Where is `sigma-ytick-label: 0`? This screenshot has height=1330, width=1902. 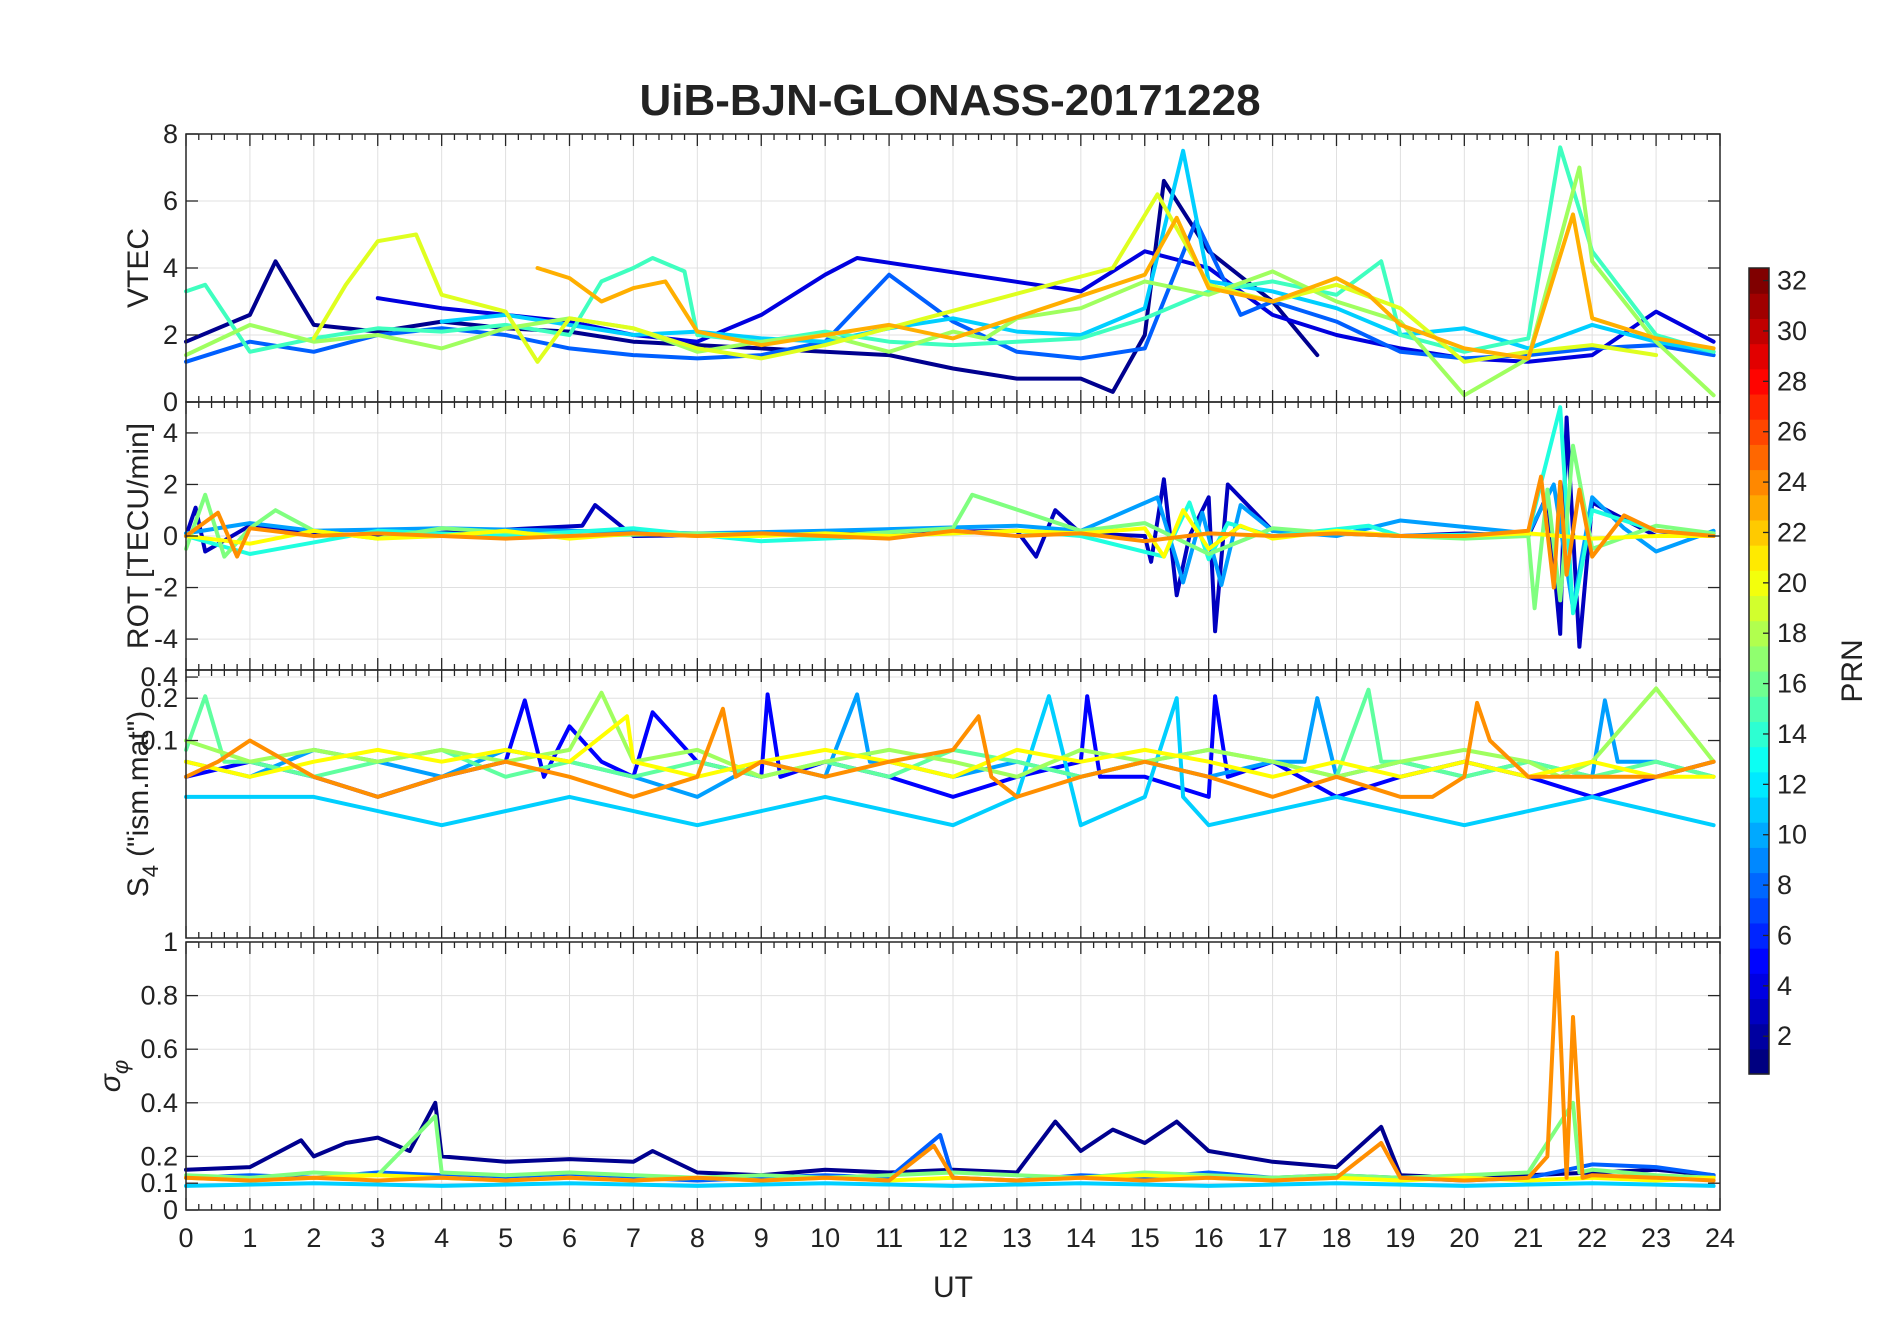
sigma-ytick-label: 0 is located at coordinates (170, 1210).